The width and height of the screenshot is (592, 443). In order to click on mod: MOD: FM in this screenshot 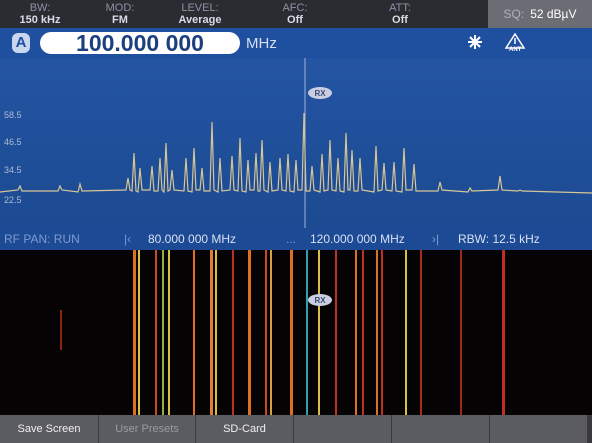, I will do `click(120, 14)`.